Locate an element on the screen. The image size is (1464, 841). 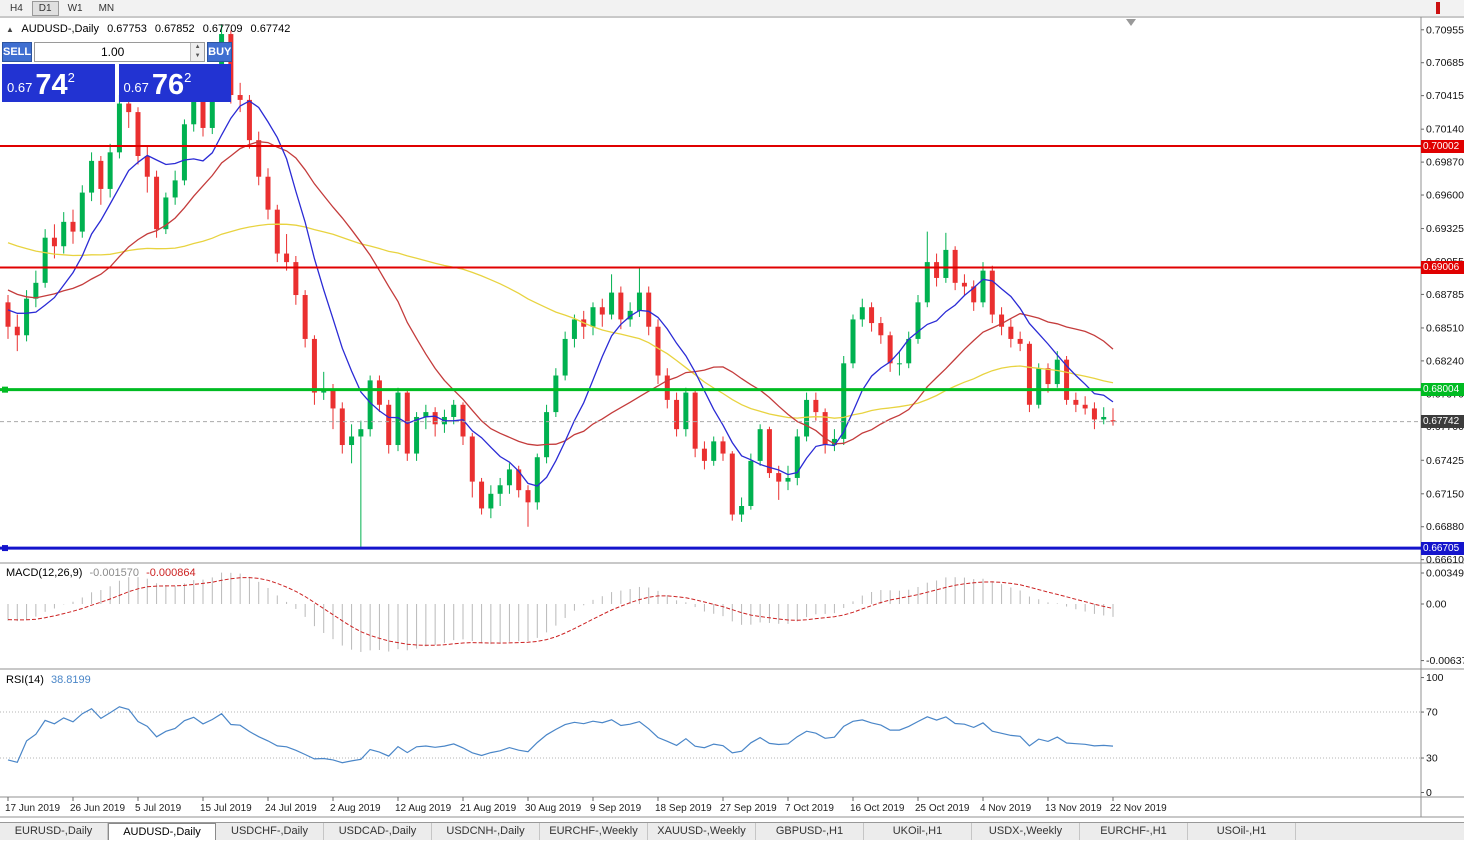
chart-tab-audusd-daily: AUDUSD-,Daily is located at coordinates (162, 831).